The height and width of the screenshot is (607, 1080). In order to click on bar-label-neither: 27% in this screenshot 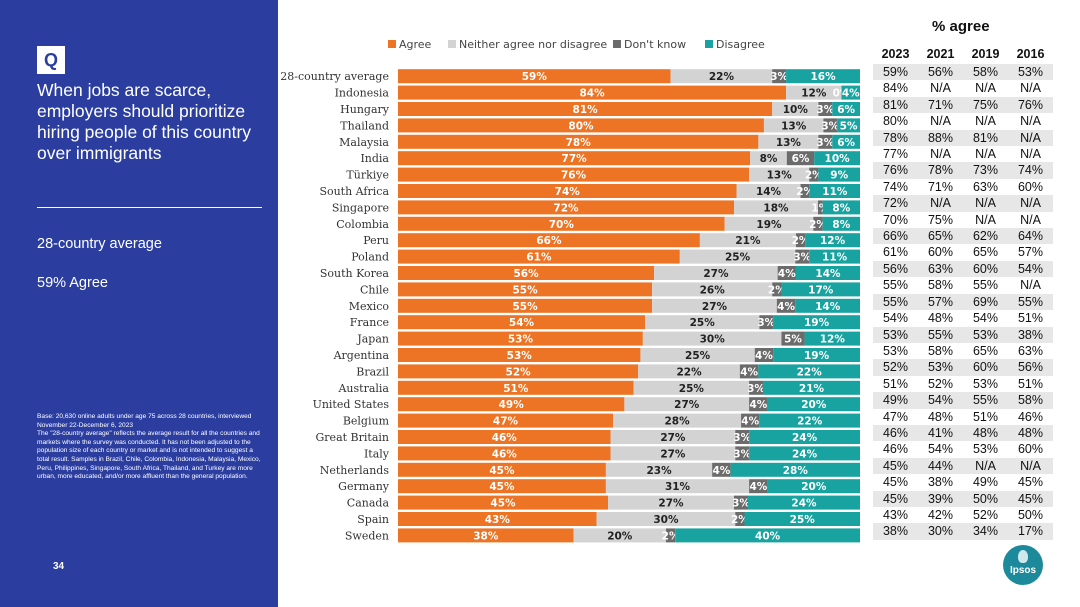, I will do `click(673, 454)`.